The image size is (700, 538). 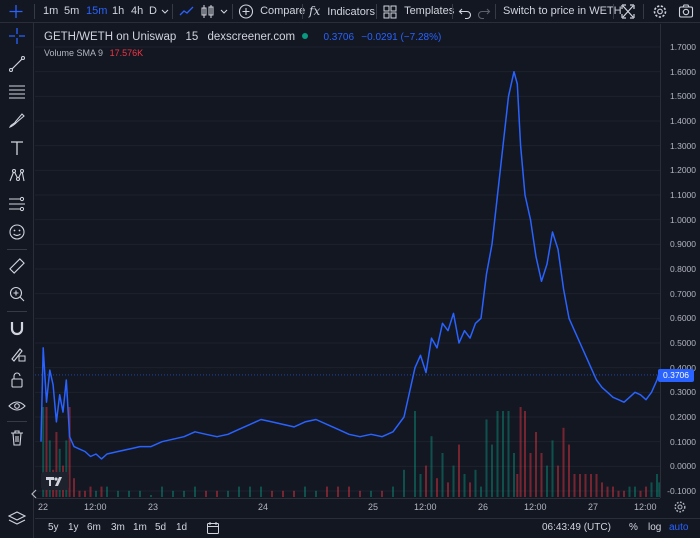 I want to click on pattern-tool-icon, so click(x=17, y=176).